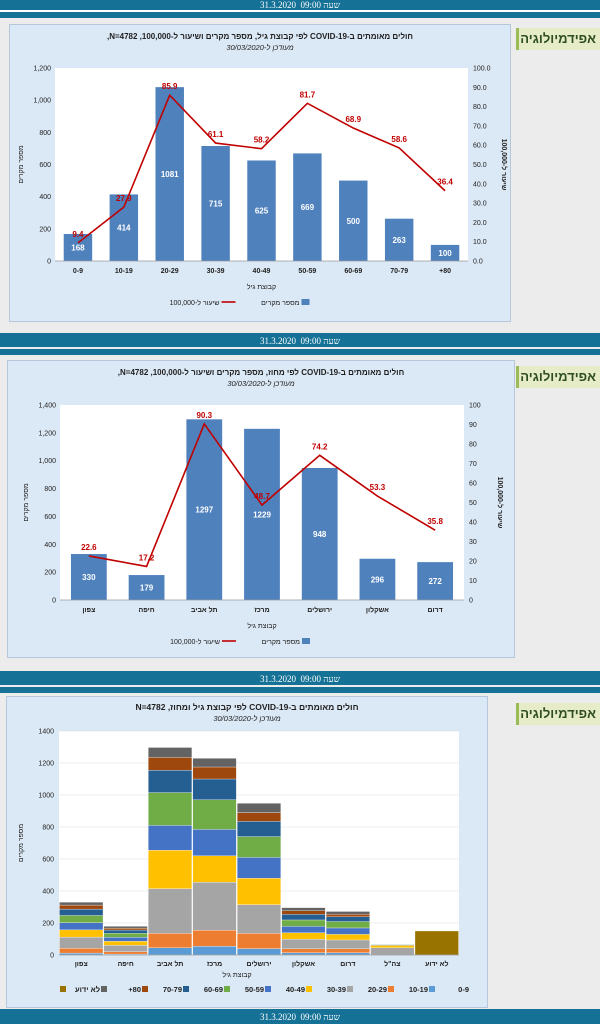 The height and width of the screenshot is (1024, 600). I want to click on legend-label: 20-29, so click(377, 989).